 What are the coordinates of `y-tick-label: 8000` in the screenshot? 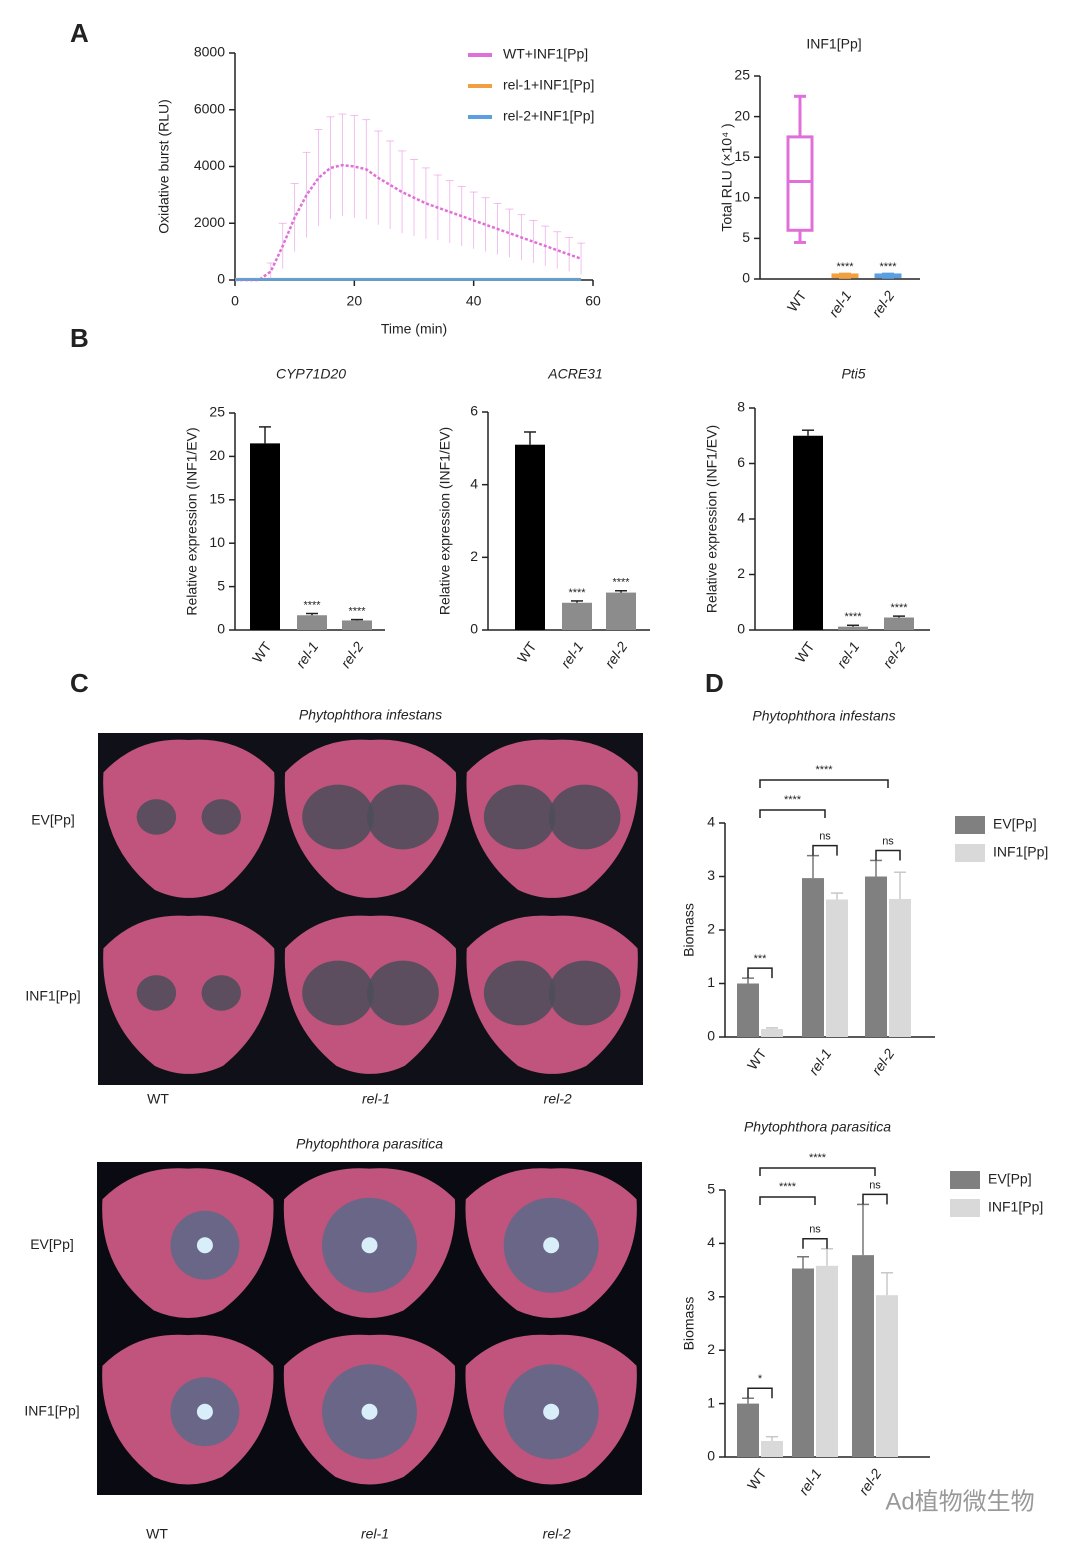 It's located at (209, 52).